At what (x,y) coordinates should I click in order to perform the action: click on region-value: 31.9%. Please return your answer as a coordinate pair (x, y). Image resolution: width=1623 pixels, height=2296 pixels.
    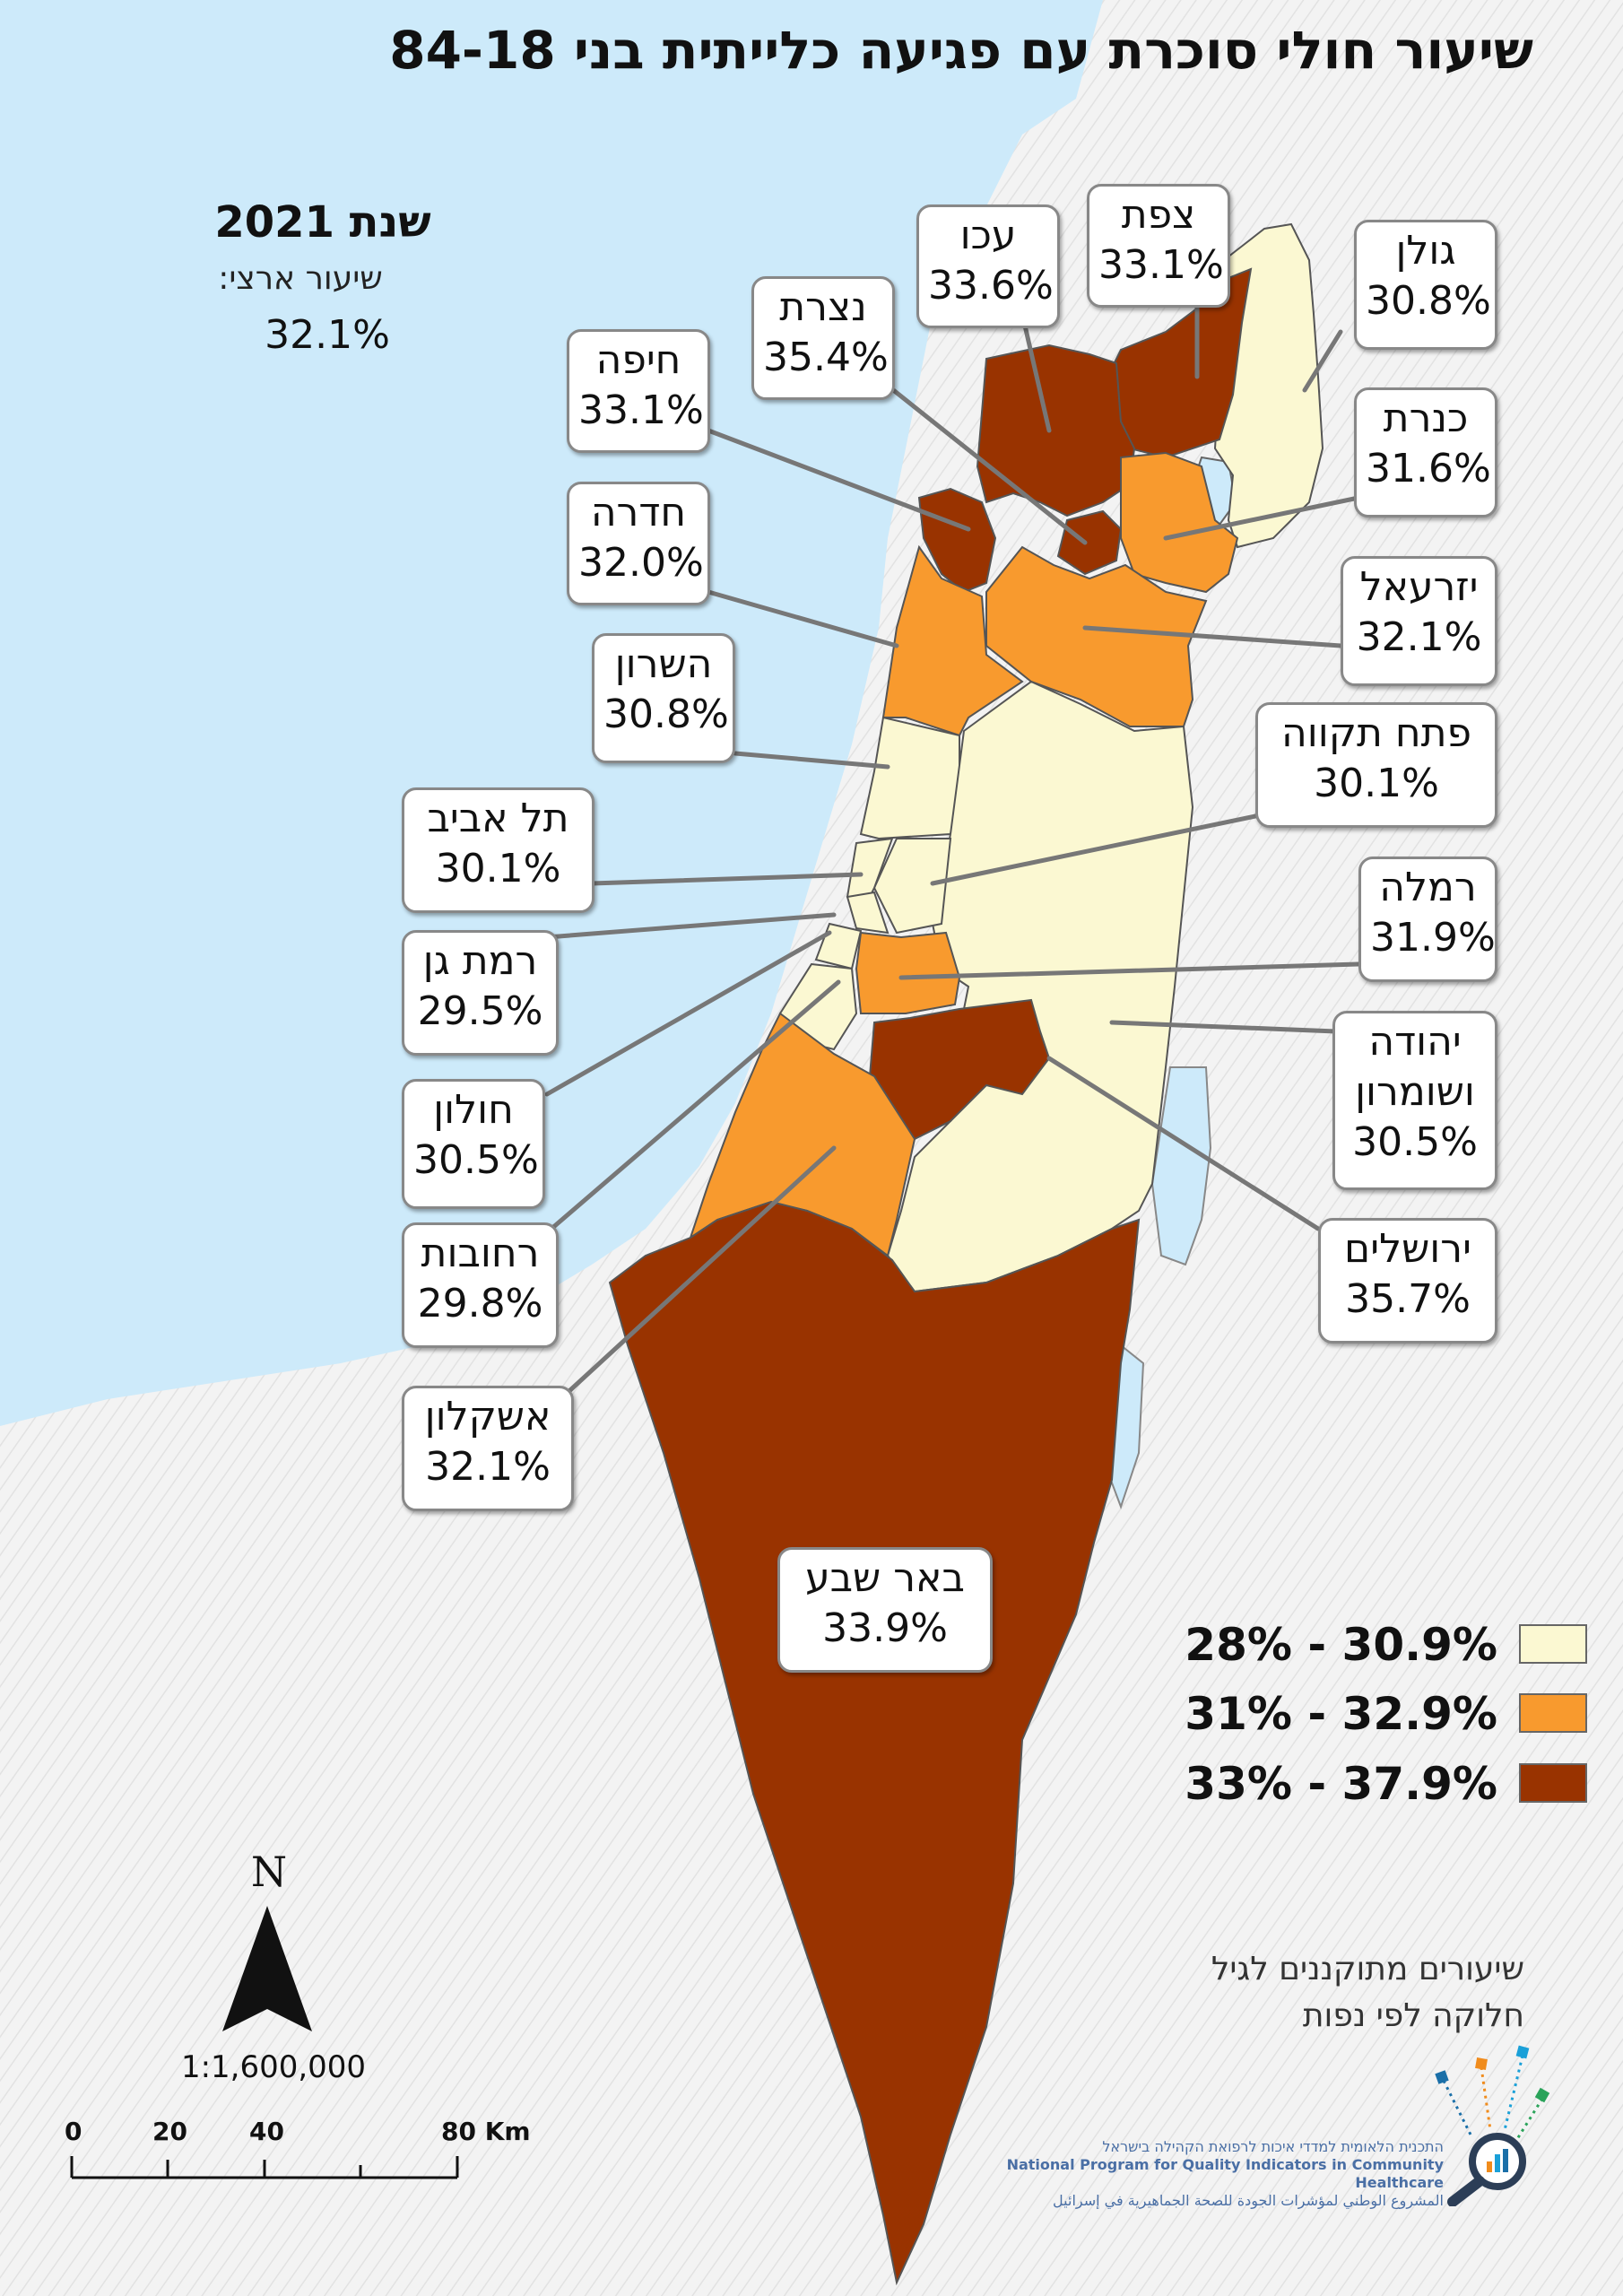
    Looking at the image, I should click on (1433, 938).